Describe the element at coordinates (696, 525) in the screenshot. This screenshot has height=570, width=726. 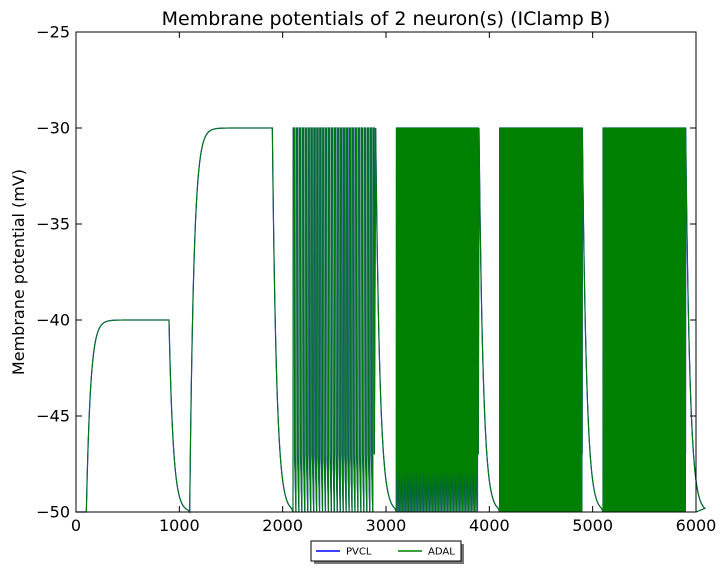
I see `x-tick-label: 6000` at that location.